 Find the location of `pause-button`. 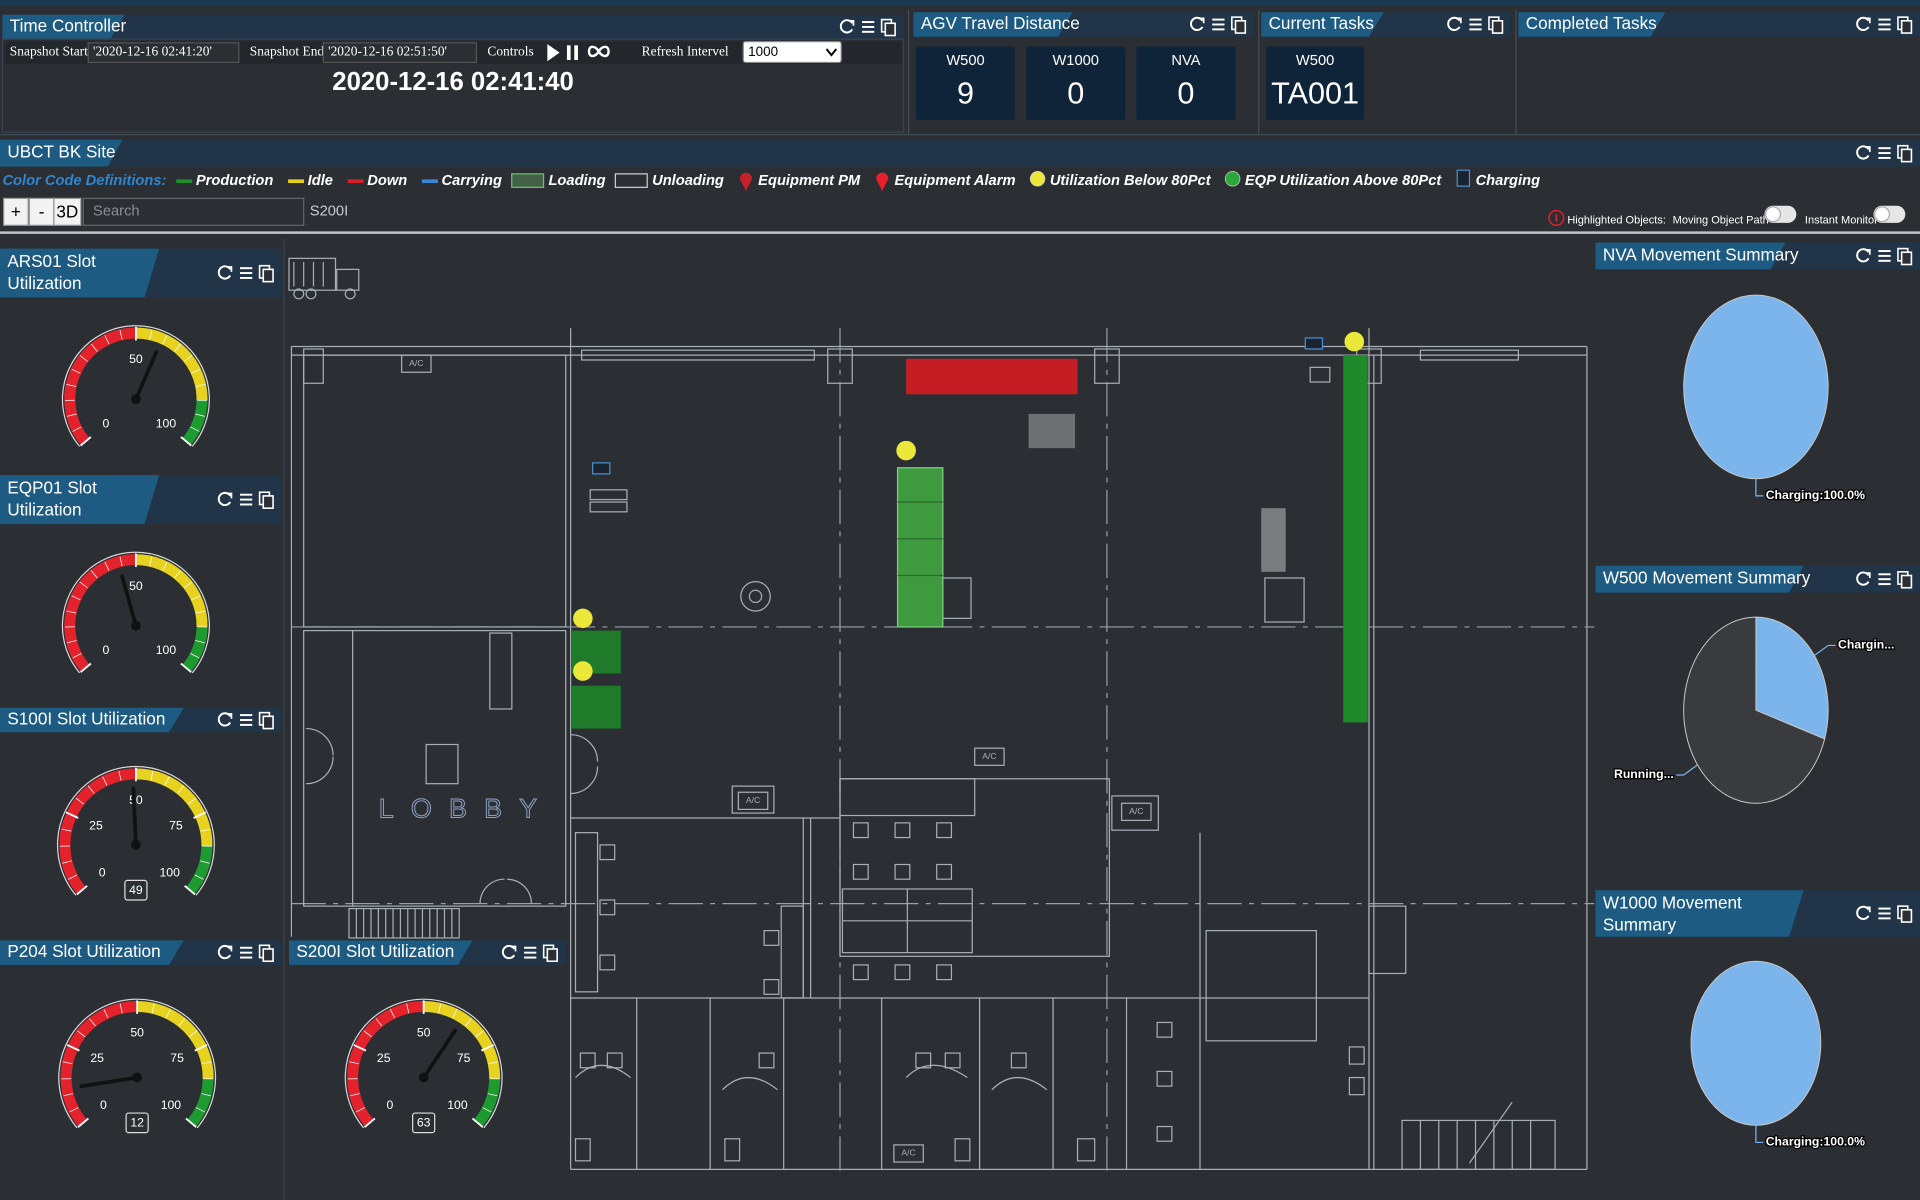

pause-button is located at coordinates (568, 52).